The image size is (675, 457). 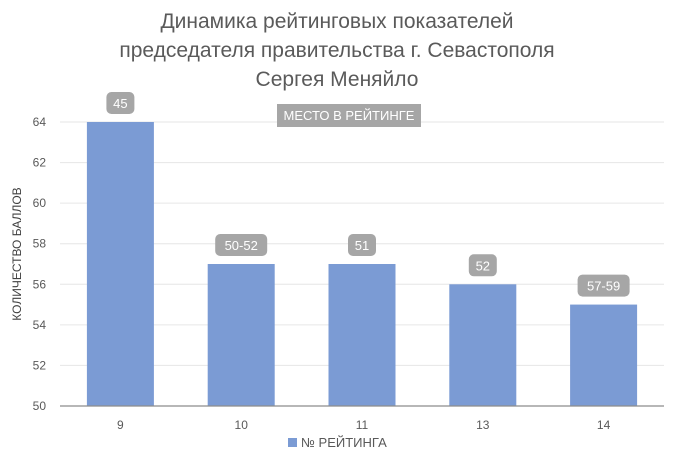 I want to click on x-tick-label: 11, so click(x=362, y=425).